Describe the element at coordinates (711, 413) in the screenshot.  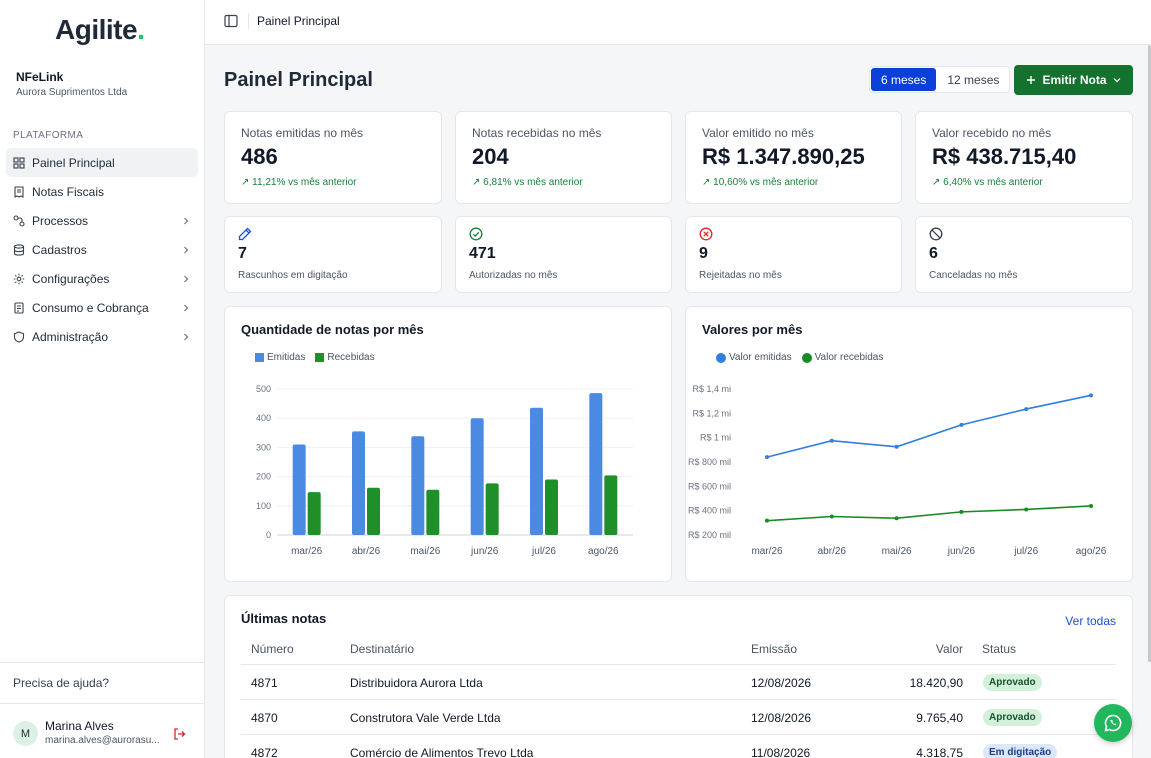
I see `y-tick-label: R$ 1,2 mi` at that location.